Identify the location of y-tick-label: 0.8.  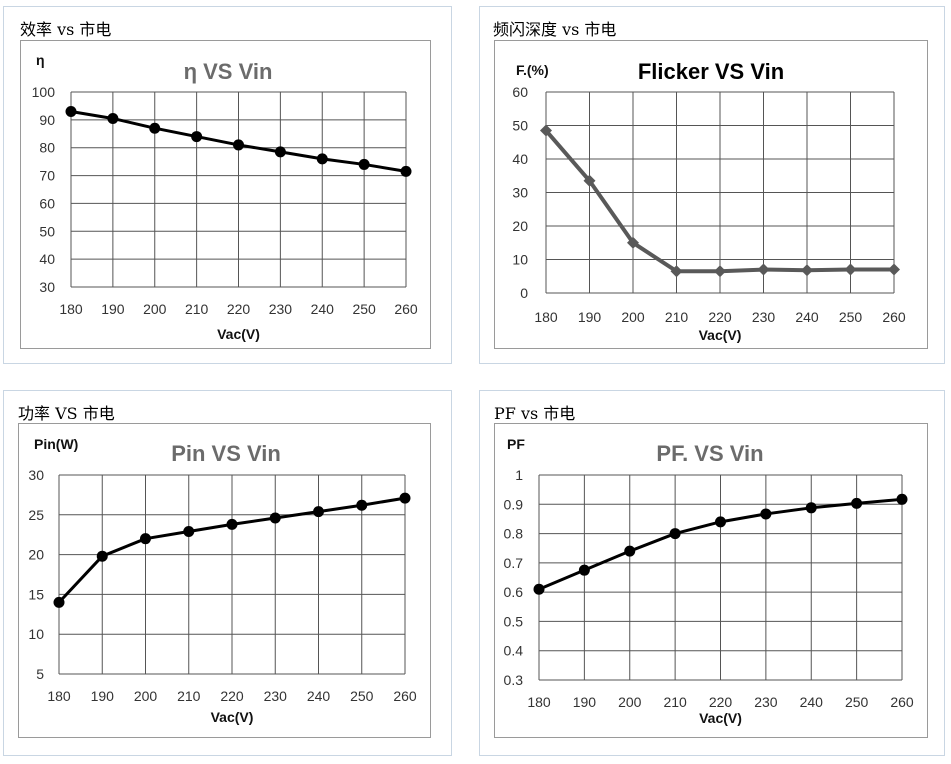
(514, 534).